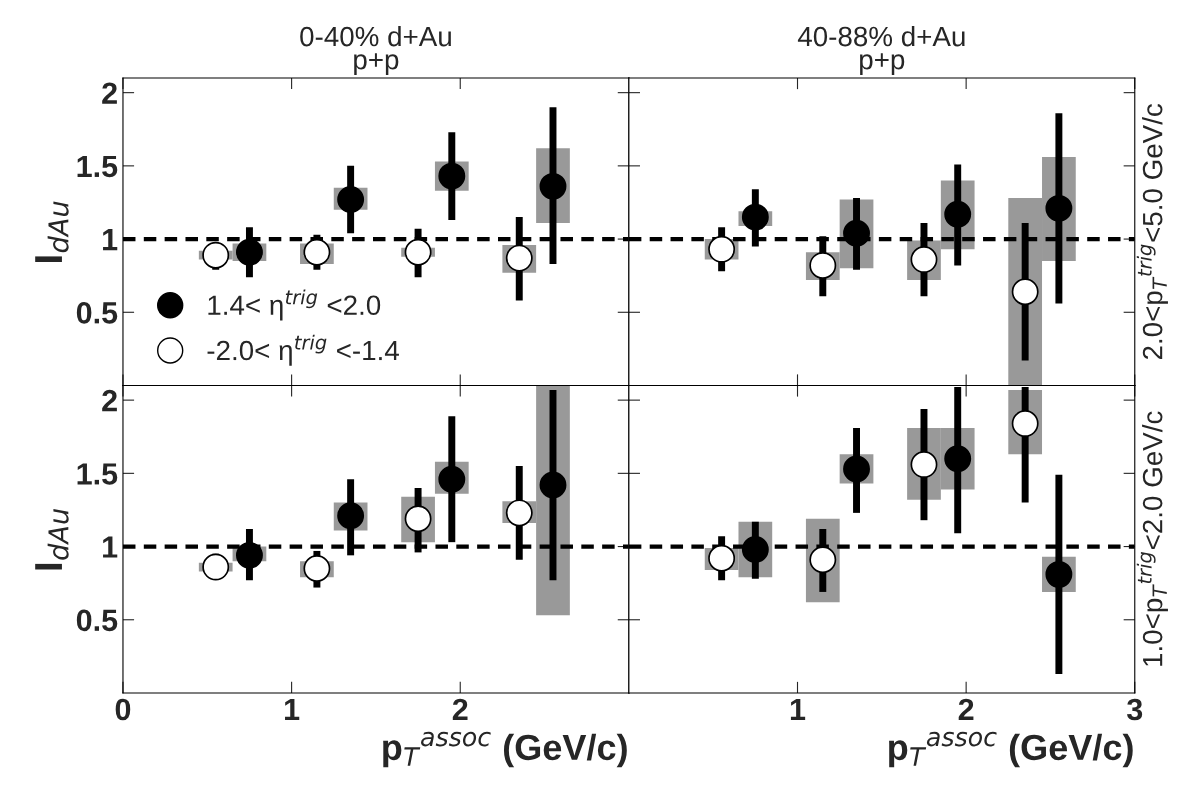 The width and height of the screenshot is (1187, 788). Describe the element at coordinates (294, 305) in the screenshot. I see `legend-label: 1.4< η$^{trig}$ <2.0` at that location.